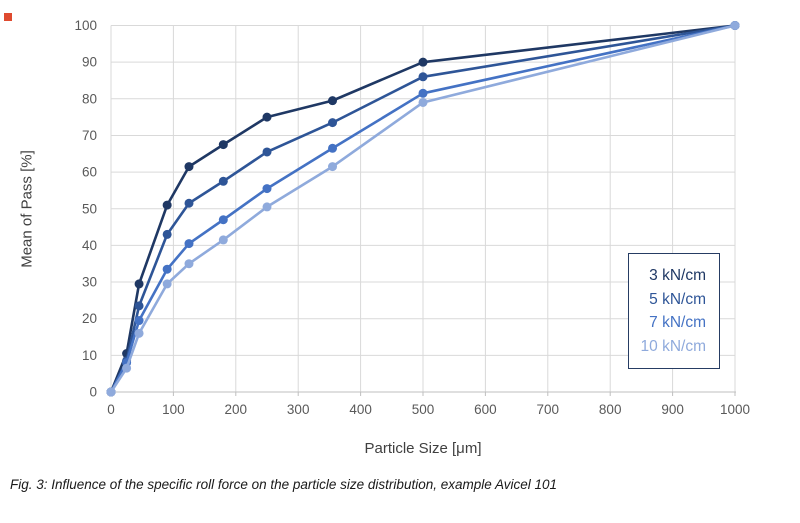 The image size is (800, 523). Describe the element at coordinates (677, 322) in the screenshot. I see `legend-item-7kncm: 7 kN/cm` at that location.